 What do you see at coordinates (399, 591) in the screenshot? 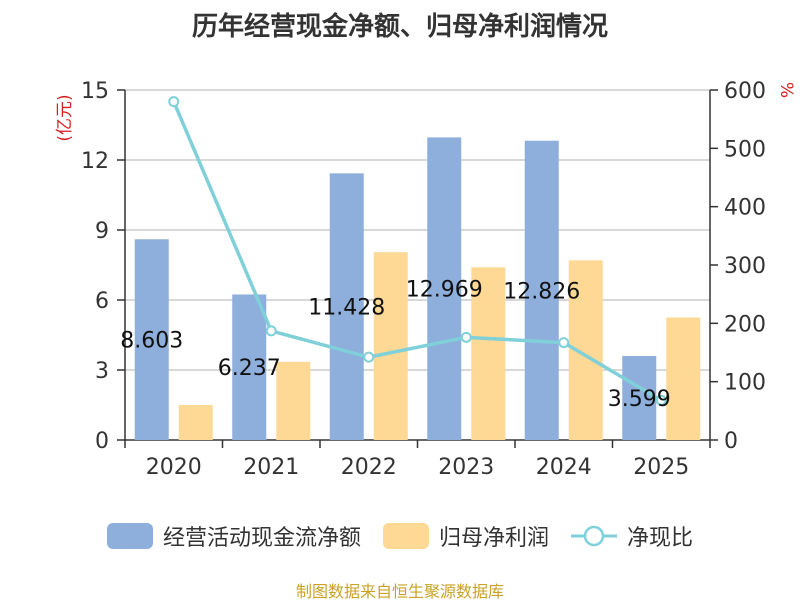
I see `data-source-note: 制图数据来自恒生聚源数据库` at bounding box center [399, 591].